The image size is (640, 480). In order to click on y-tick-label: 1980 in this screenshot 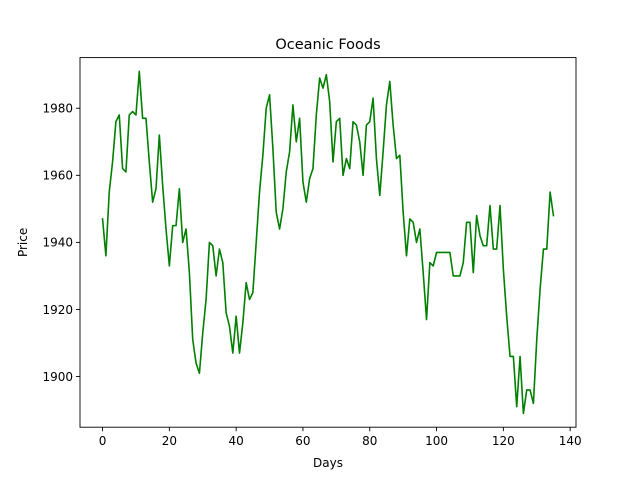, I will do `click(57, 109)`.